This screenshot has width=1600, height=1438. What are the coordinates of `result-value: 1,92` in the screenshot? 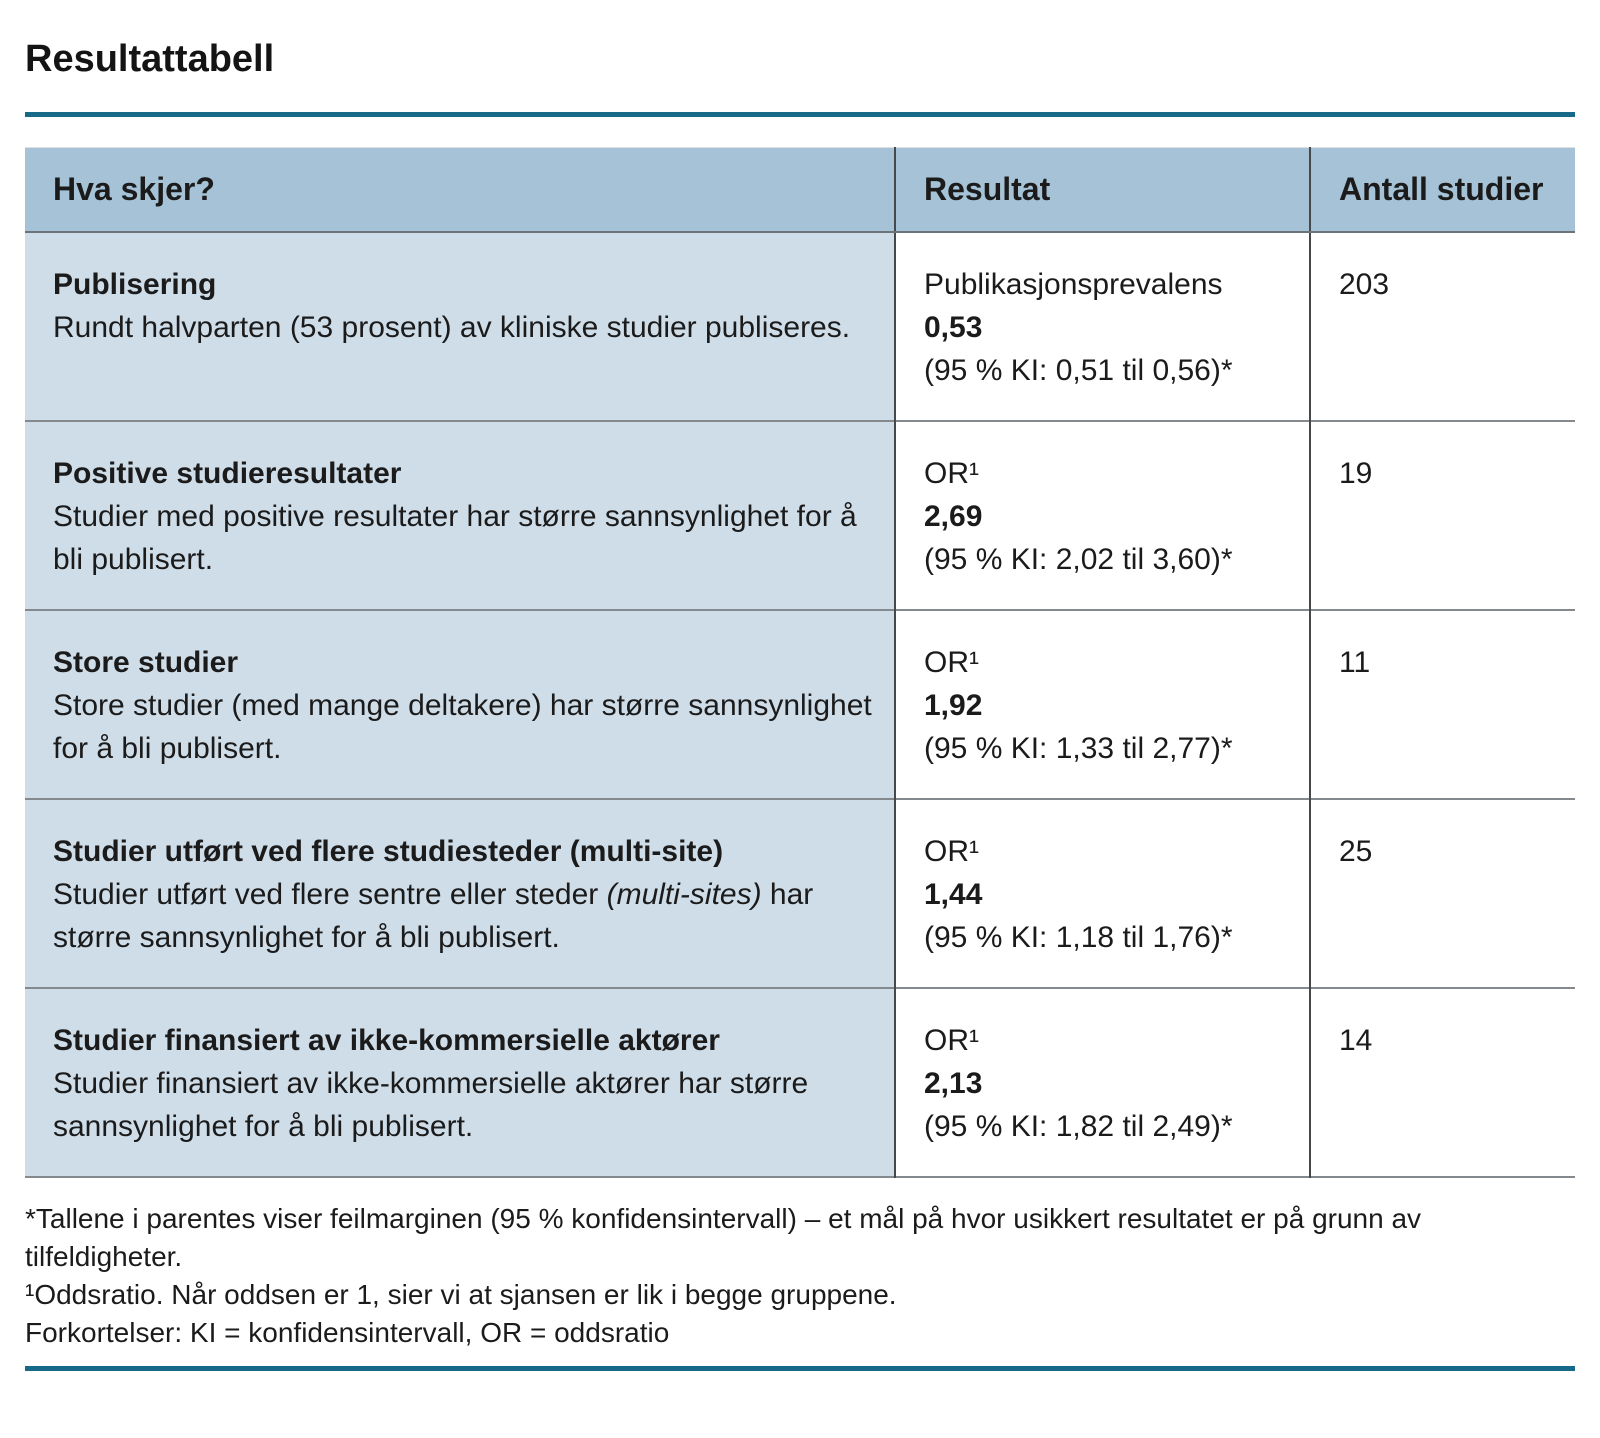 It's located at (953, 705).